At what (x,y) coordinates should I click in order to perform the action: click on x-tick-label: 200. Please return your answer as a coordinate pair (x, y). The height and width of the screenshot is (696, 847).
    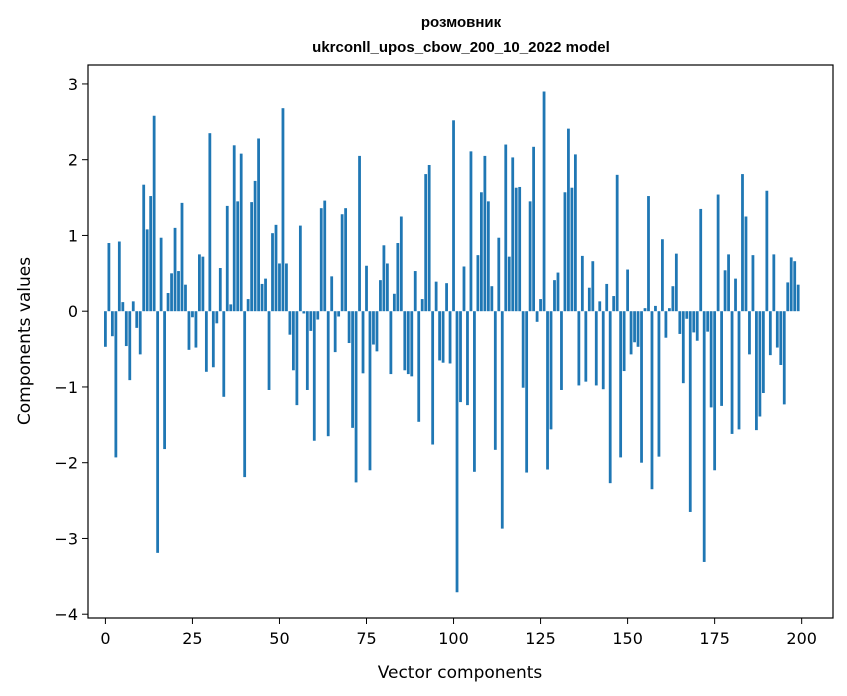
    Looking at the image, I should click on (801, 638).